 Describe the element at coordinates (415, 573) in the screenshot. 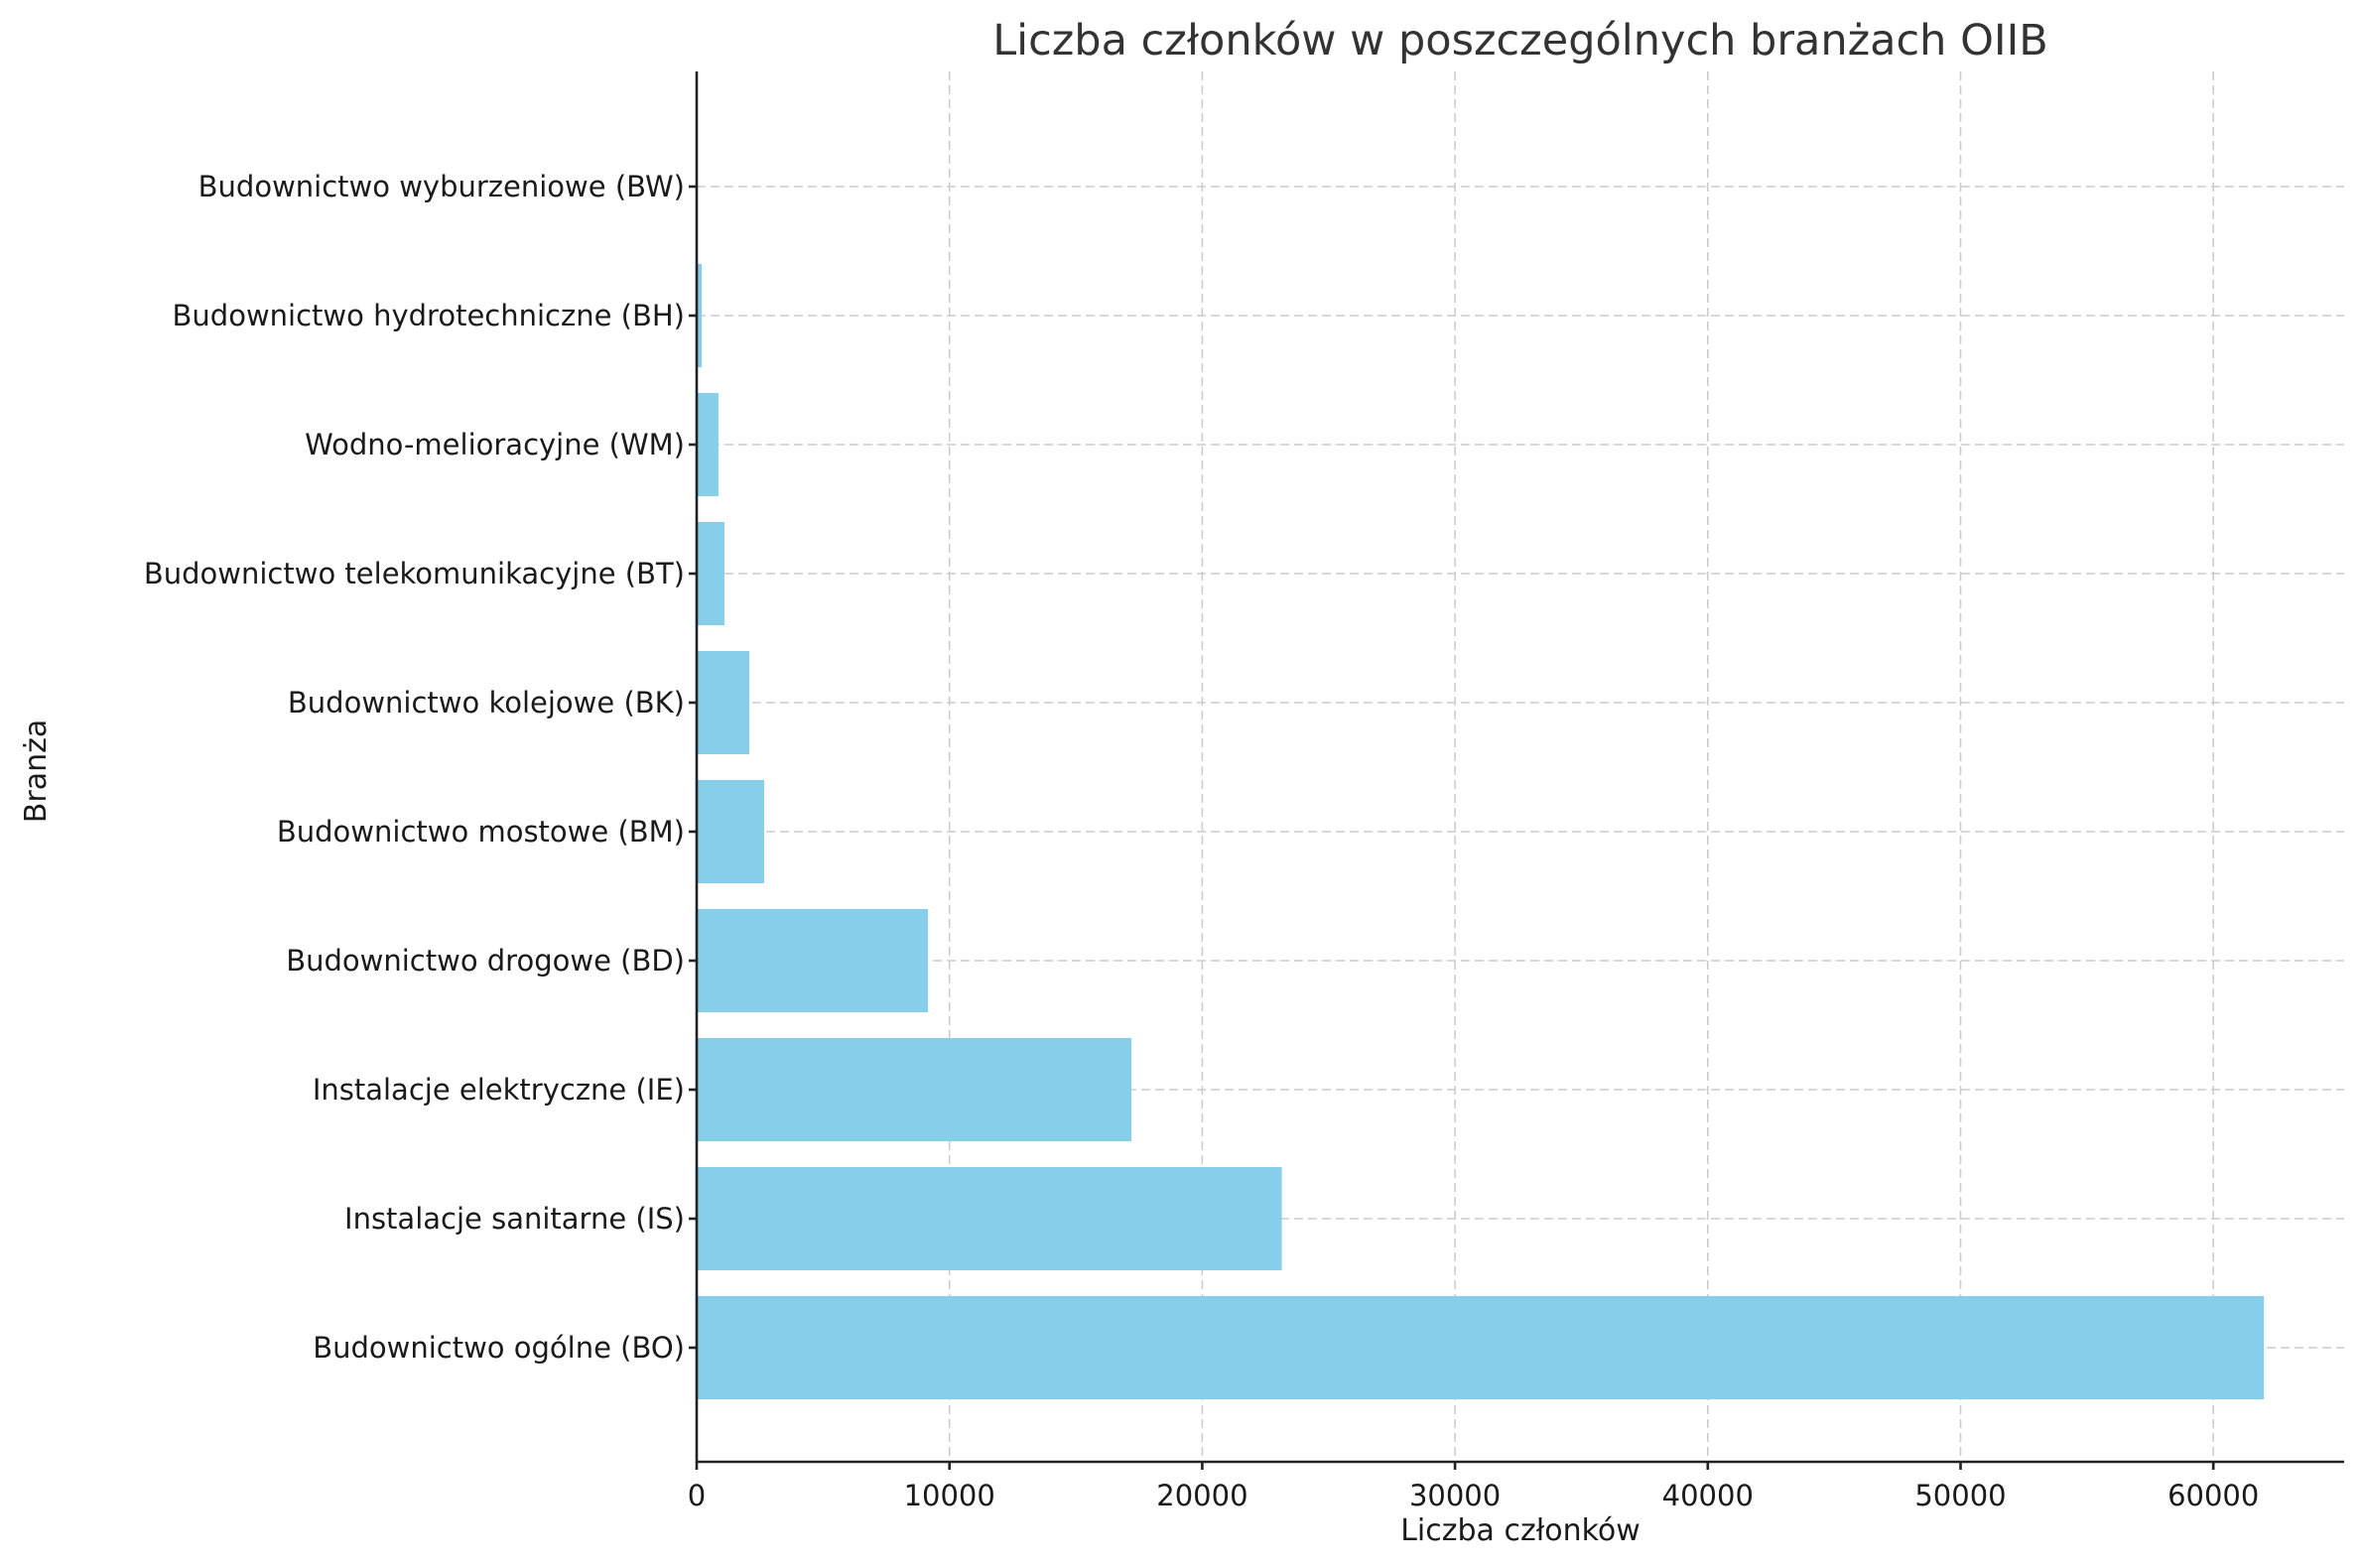

I see `y-tick-label: Budownictwo telekomunikacyjne (BT)` at that location.